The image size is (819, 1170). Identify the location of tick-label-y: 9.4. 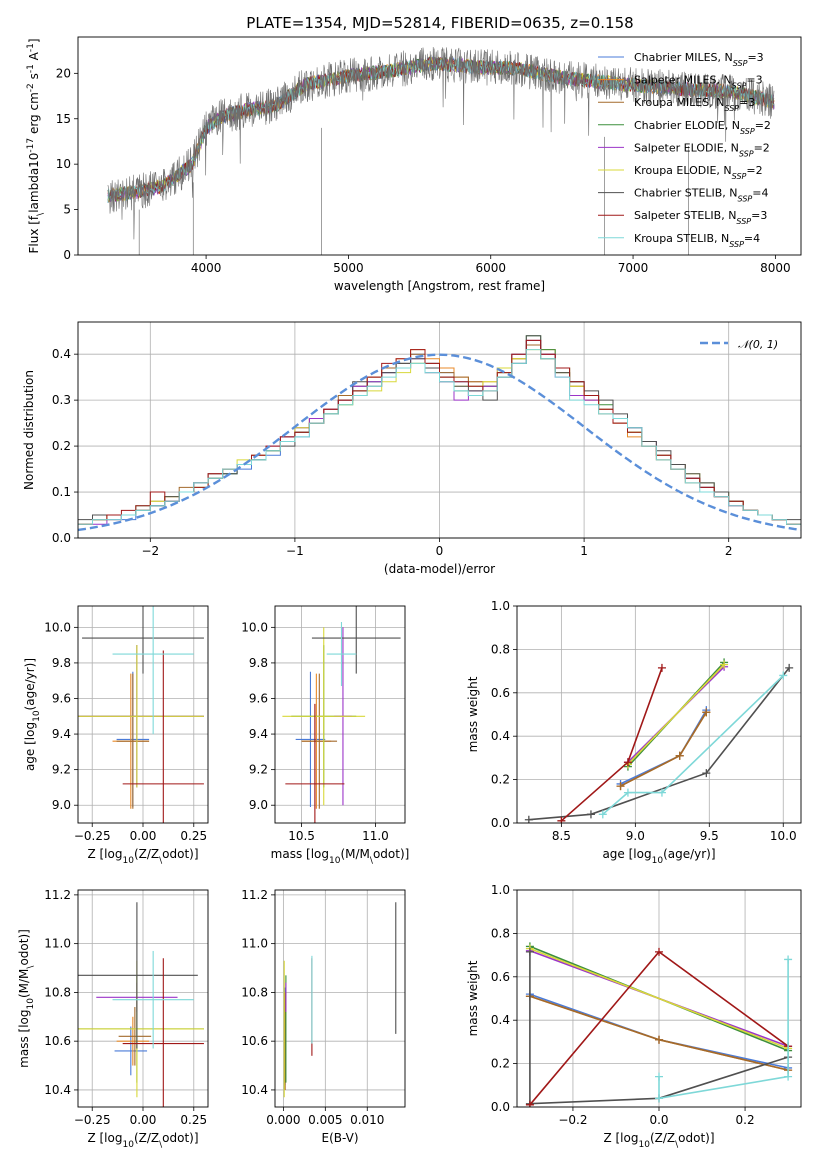
(258, 734).